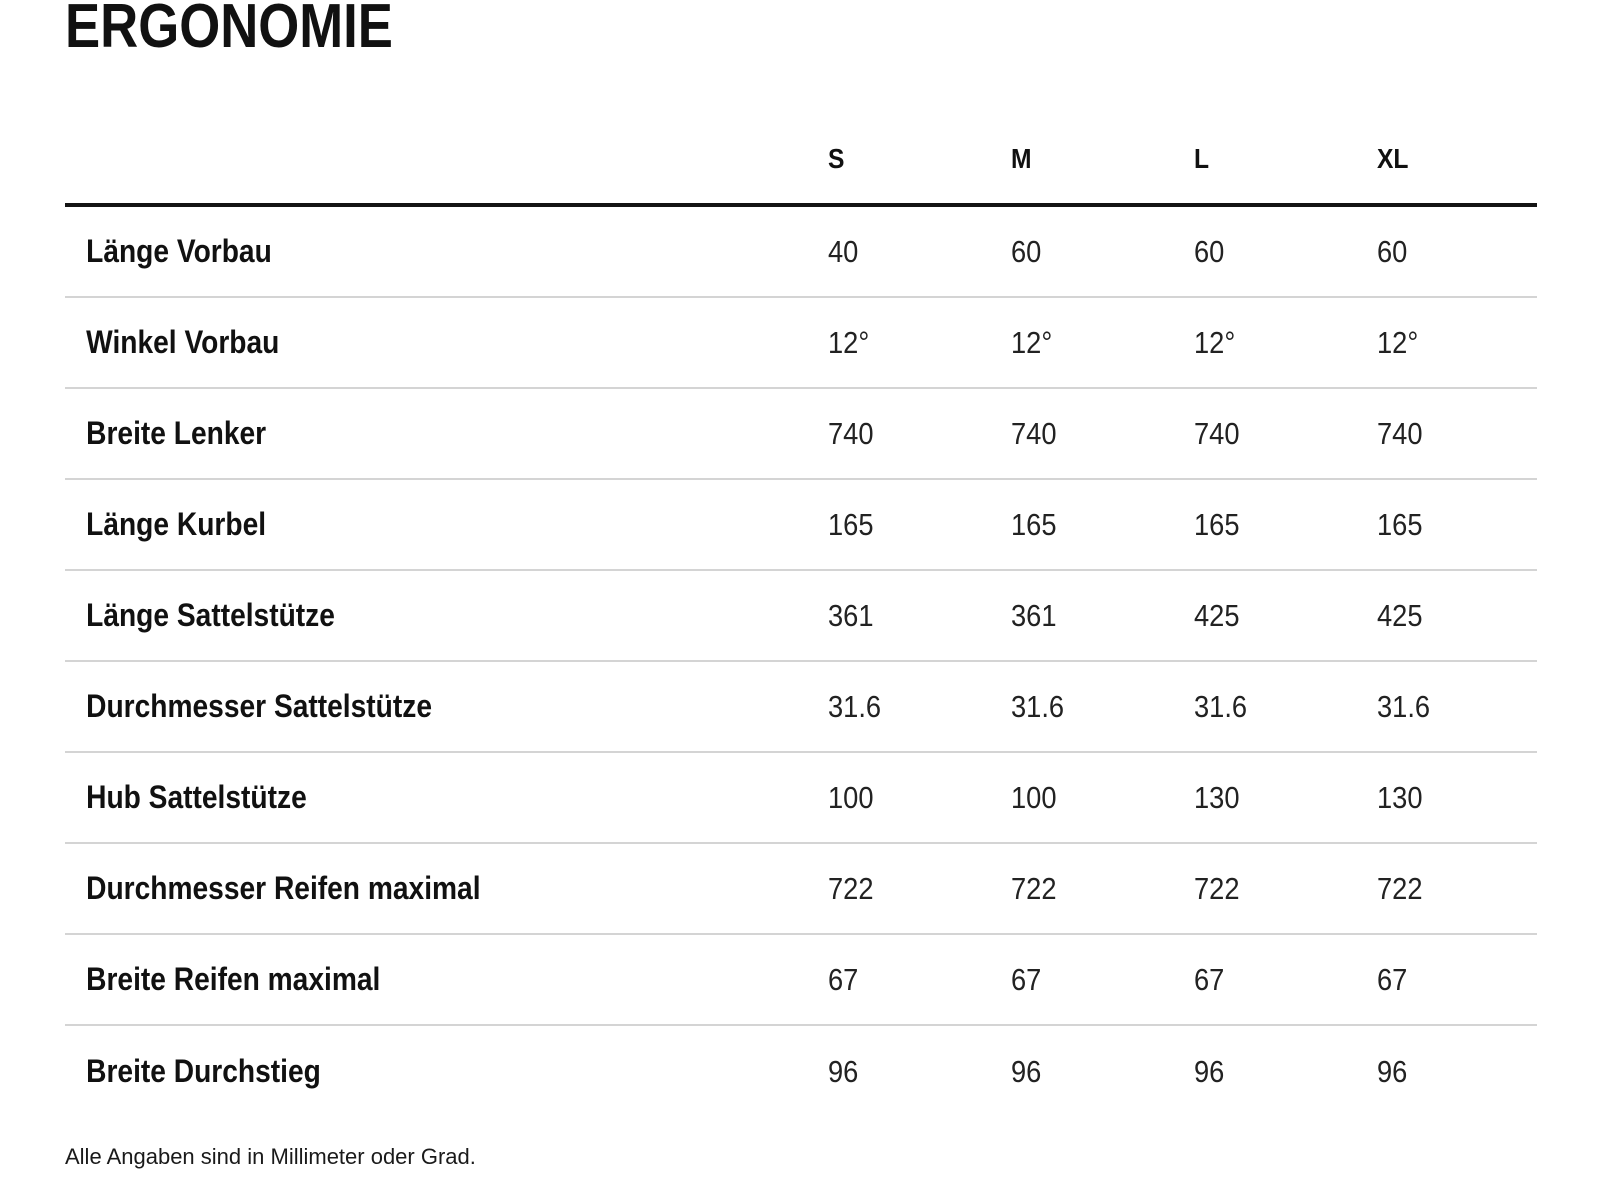 This screenshot has width=1600, height=1200. Describe the element at coordinates (1034, 888) in the screenshot. I see `row-value-m: 722` at that location.